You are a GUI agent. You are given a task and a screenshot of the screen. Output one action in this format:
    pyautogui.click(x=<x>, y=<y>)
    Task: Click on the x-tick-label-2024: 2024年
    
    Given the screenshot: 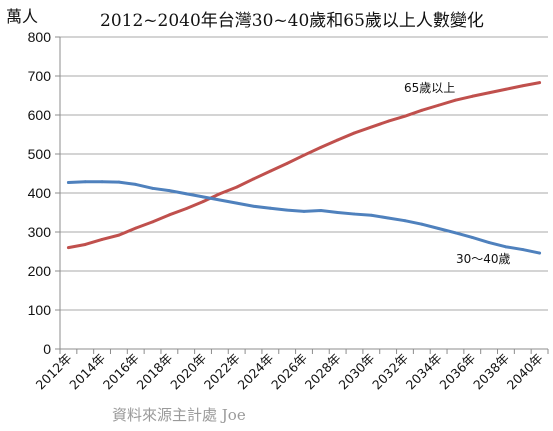 What is the action you would take?
    pyautogui.click(x=256, y=372)
    